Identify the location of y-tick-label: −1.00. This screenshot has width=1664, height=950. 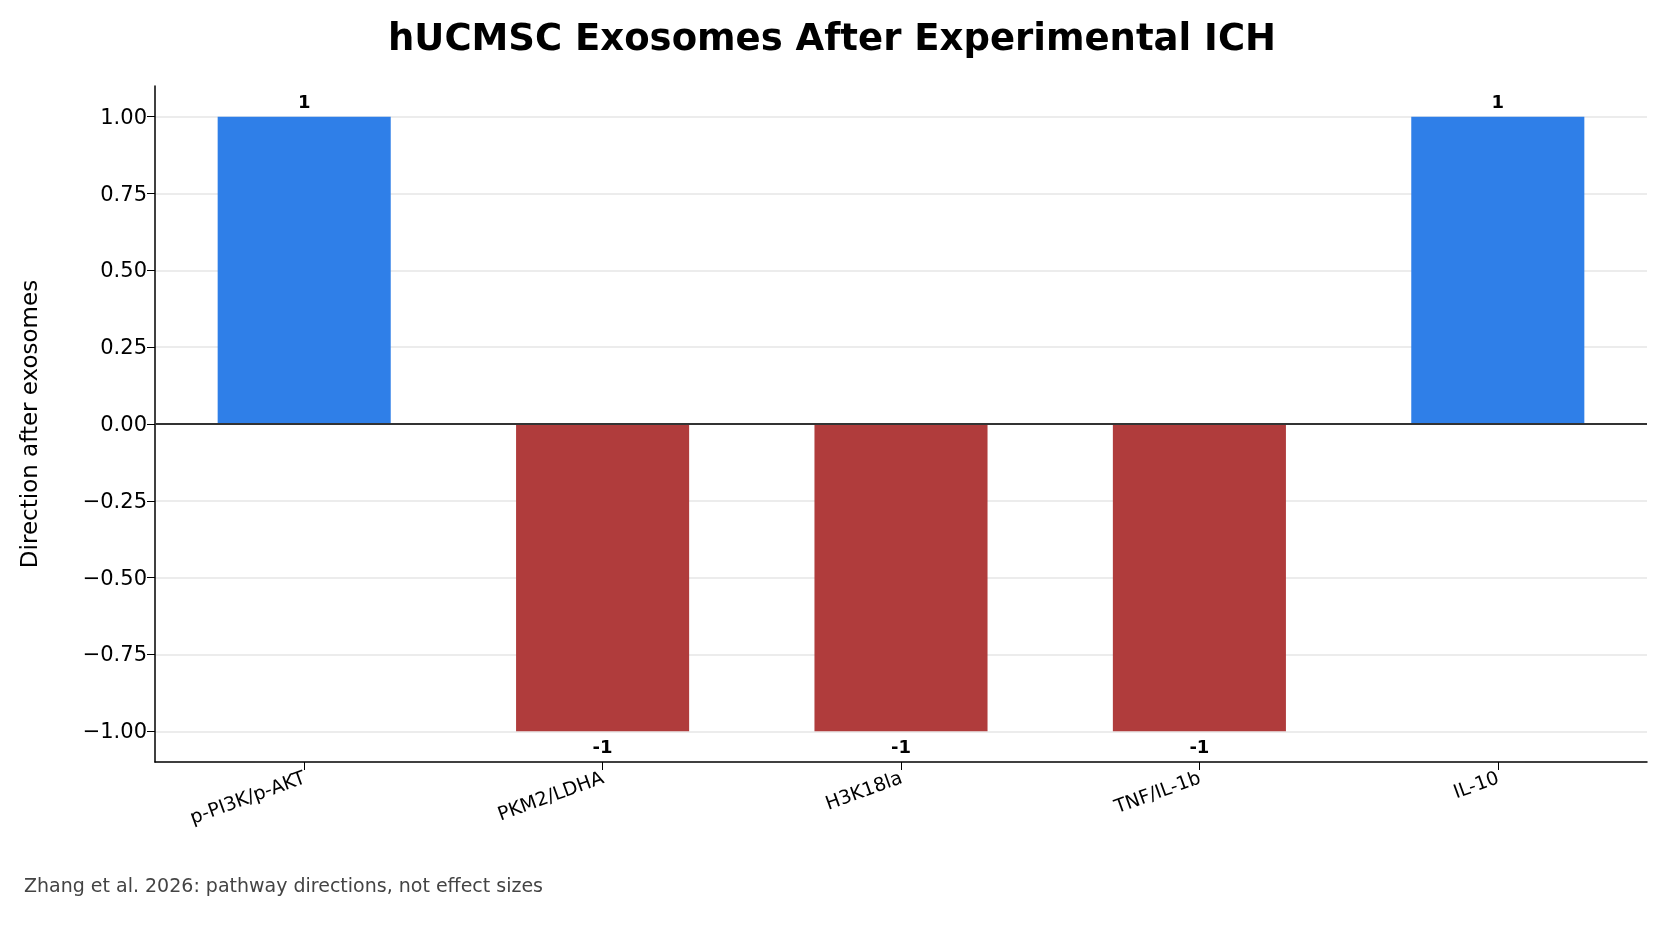
(114, 731).